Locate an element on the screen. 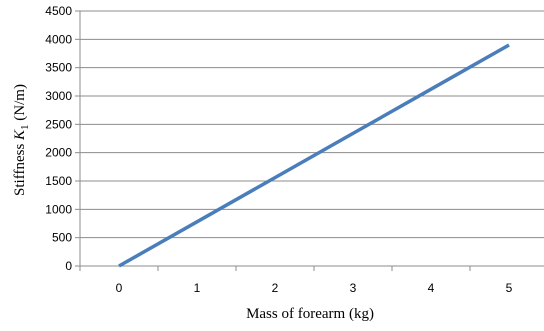  x-tick-label: 5 is located at coordinates (509, 288).